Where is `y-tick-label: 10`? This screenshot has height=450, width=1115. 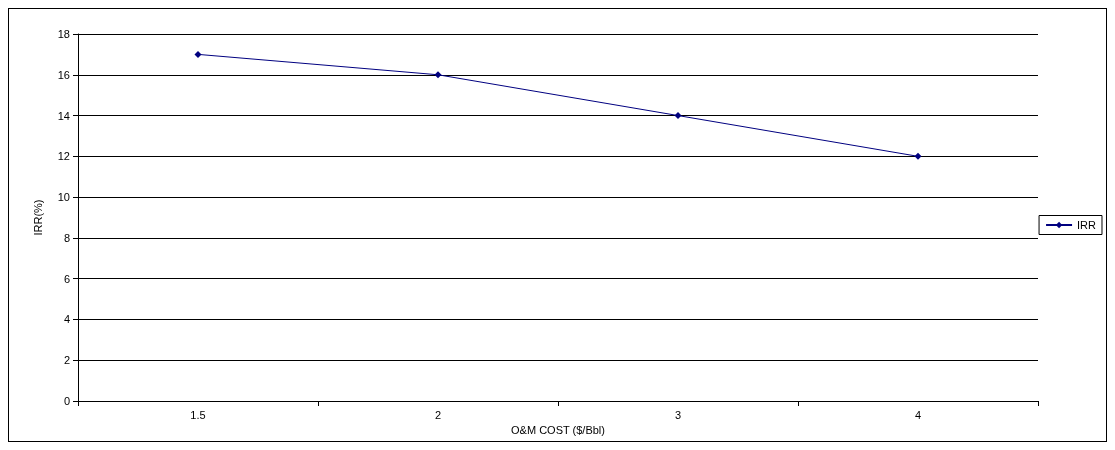 y-tick-label: 10 is located at coordinates (63, 197).